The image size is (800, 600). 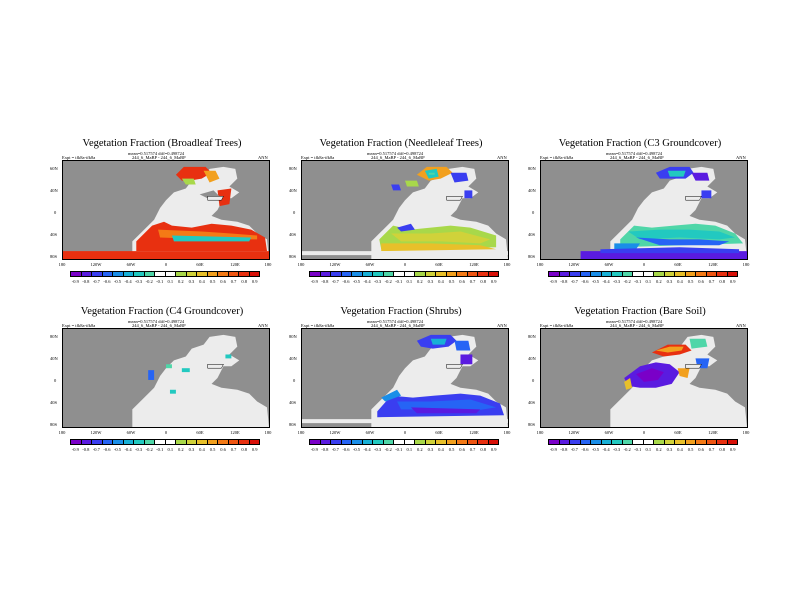 I want to click on colorbar-tick-label: -0.4, so click(x=128, y=449).